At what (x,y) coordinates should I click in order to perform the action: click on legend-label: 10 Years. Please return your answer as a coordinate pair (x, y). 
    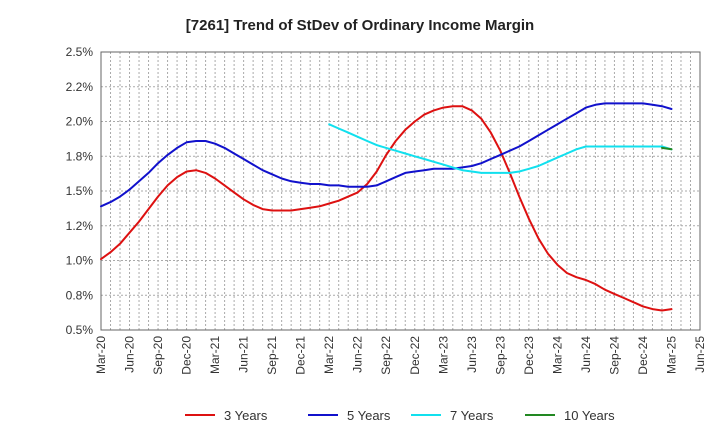
    Looking at the image, I should click on (589, 415).